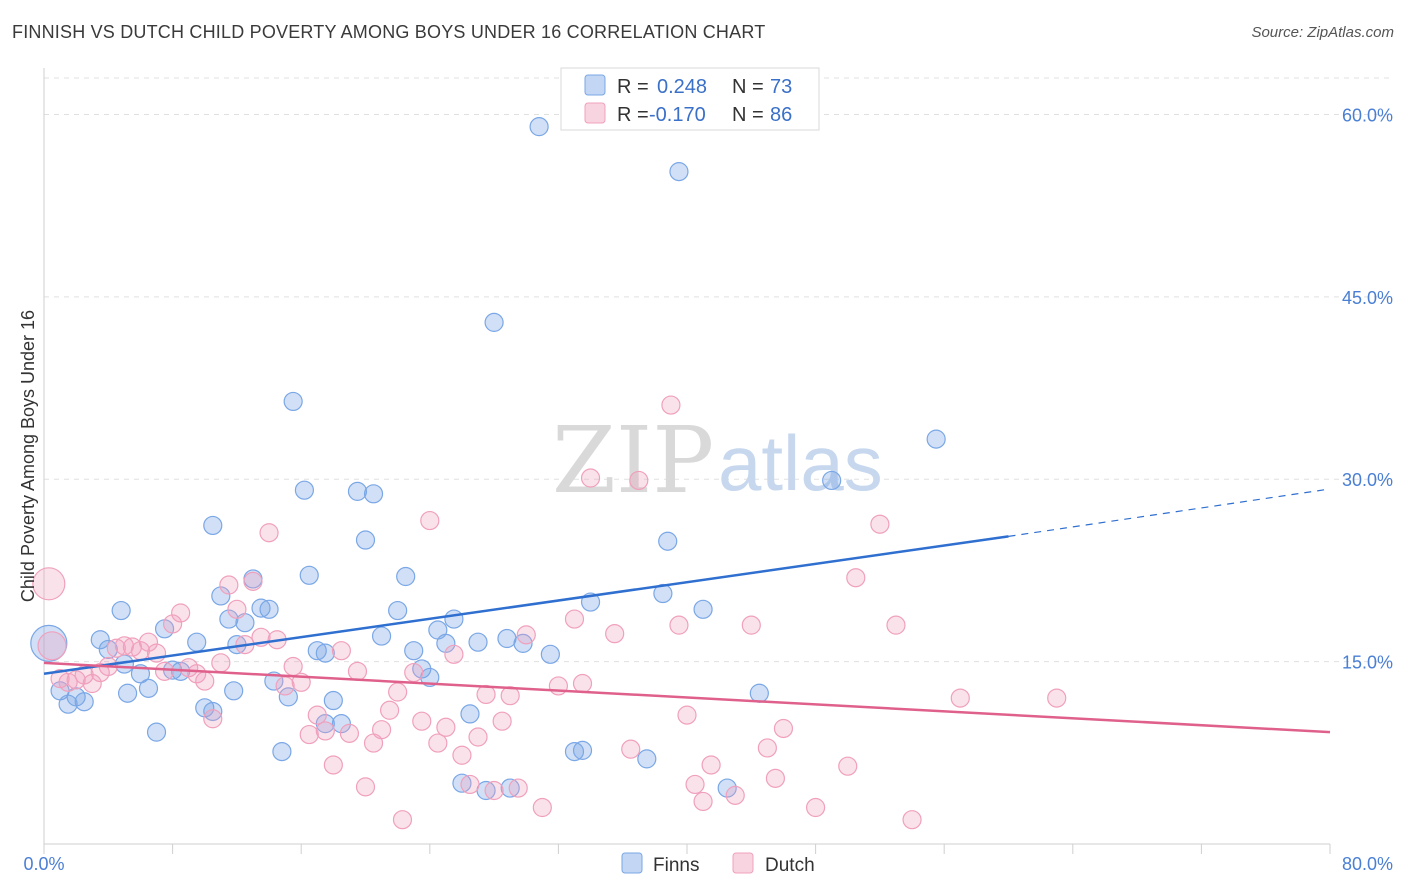  I want to click on legend-n-label-dutch: N =, so click(748, 115).